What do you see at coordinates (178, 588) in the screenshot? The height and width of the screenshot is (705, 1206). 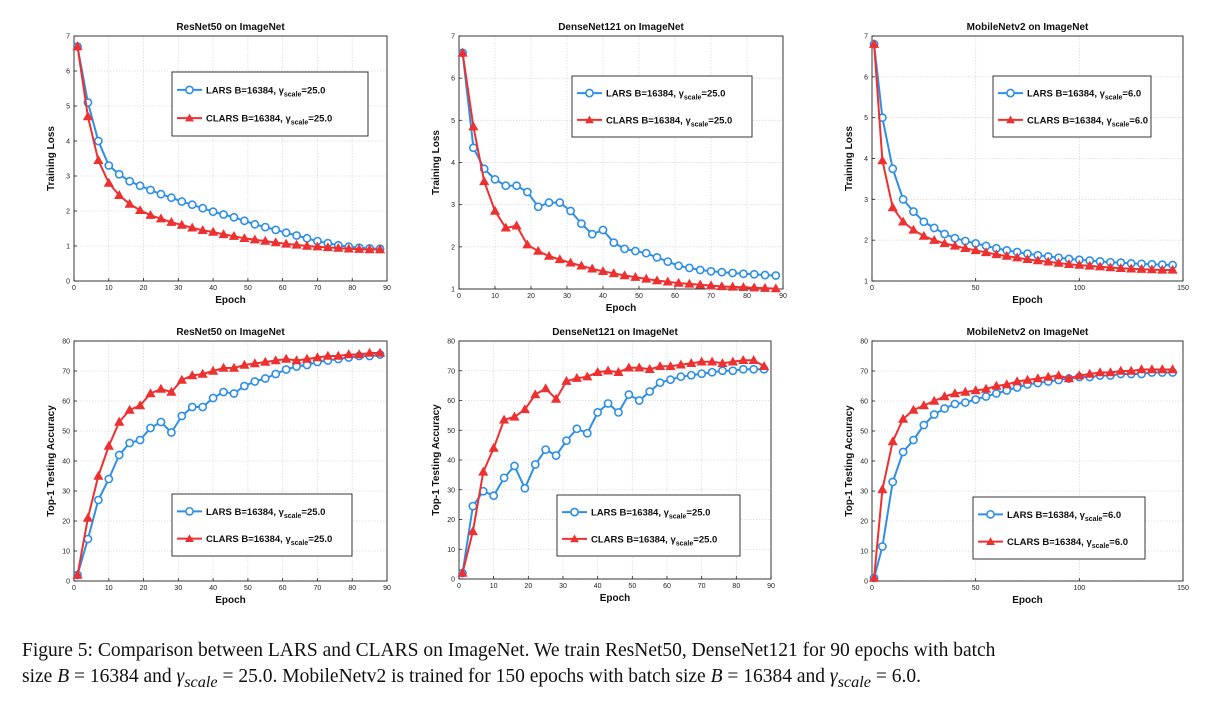 I see `x-tick-label: 30` at bounding box center [178, 588].